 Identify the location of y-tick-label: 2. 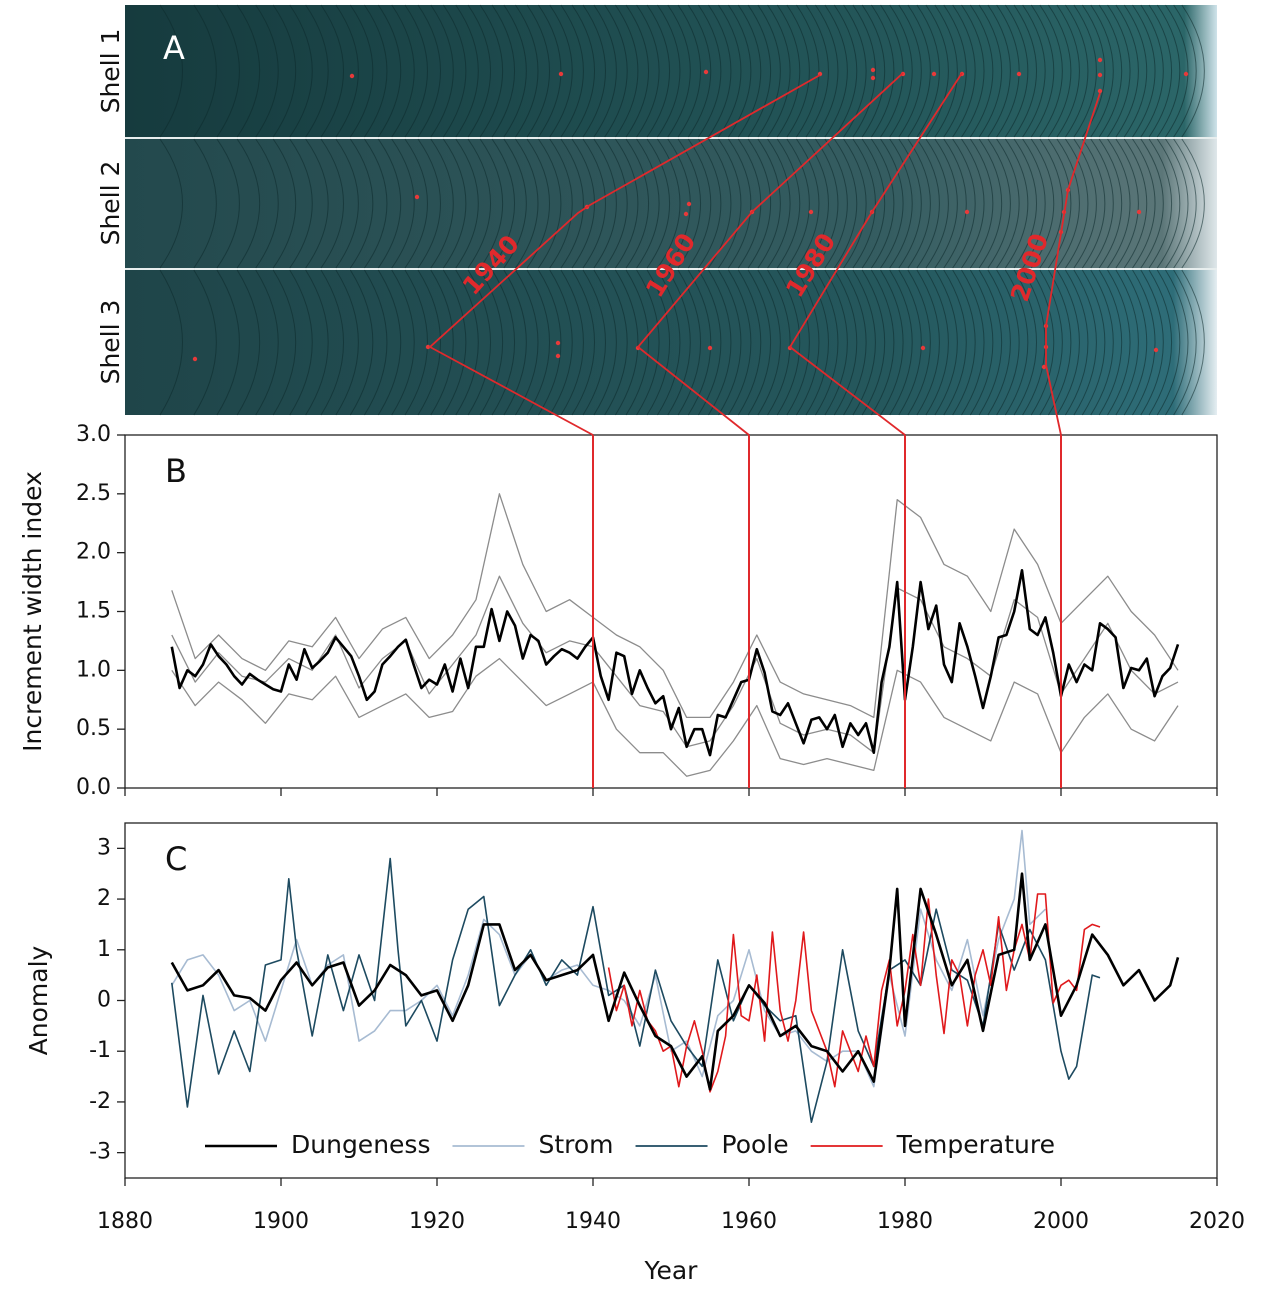
(104, 898).